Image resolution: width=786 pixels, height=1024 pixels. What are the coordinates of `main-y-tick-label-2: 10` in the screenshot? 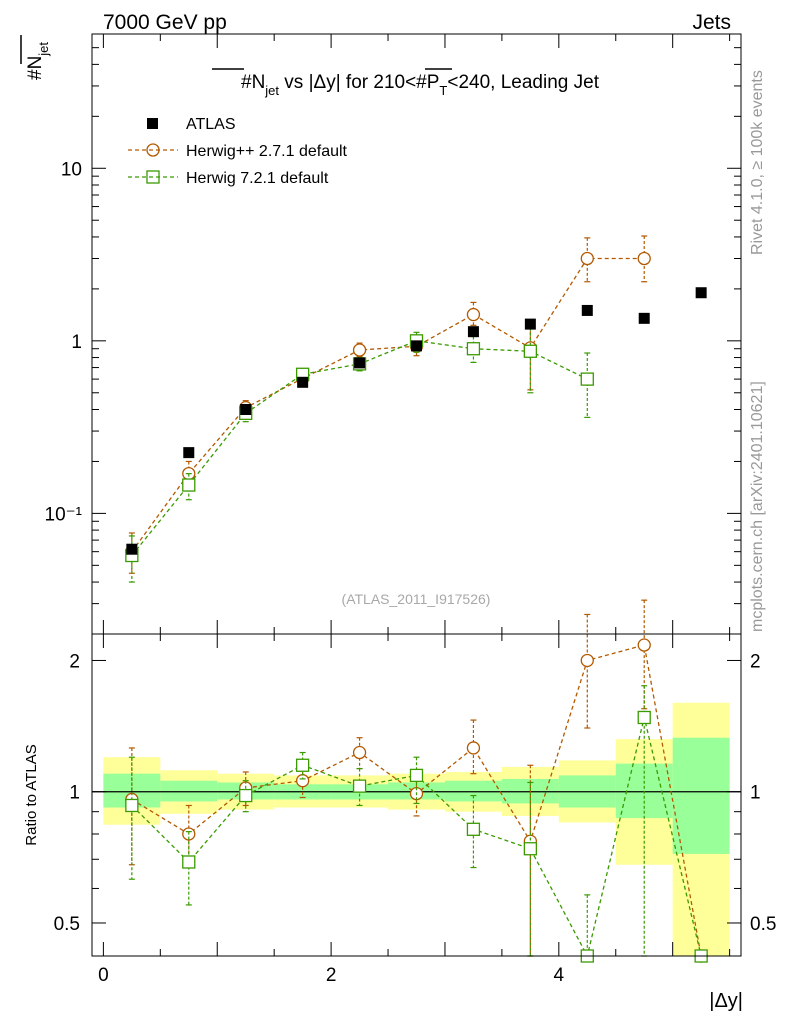 It's located at (71, 169).